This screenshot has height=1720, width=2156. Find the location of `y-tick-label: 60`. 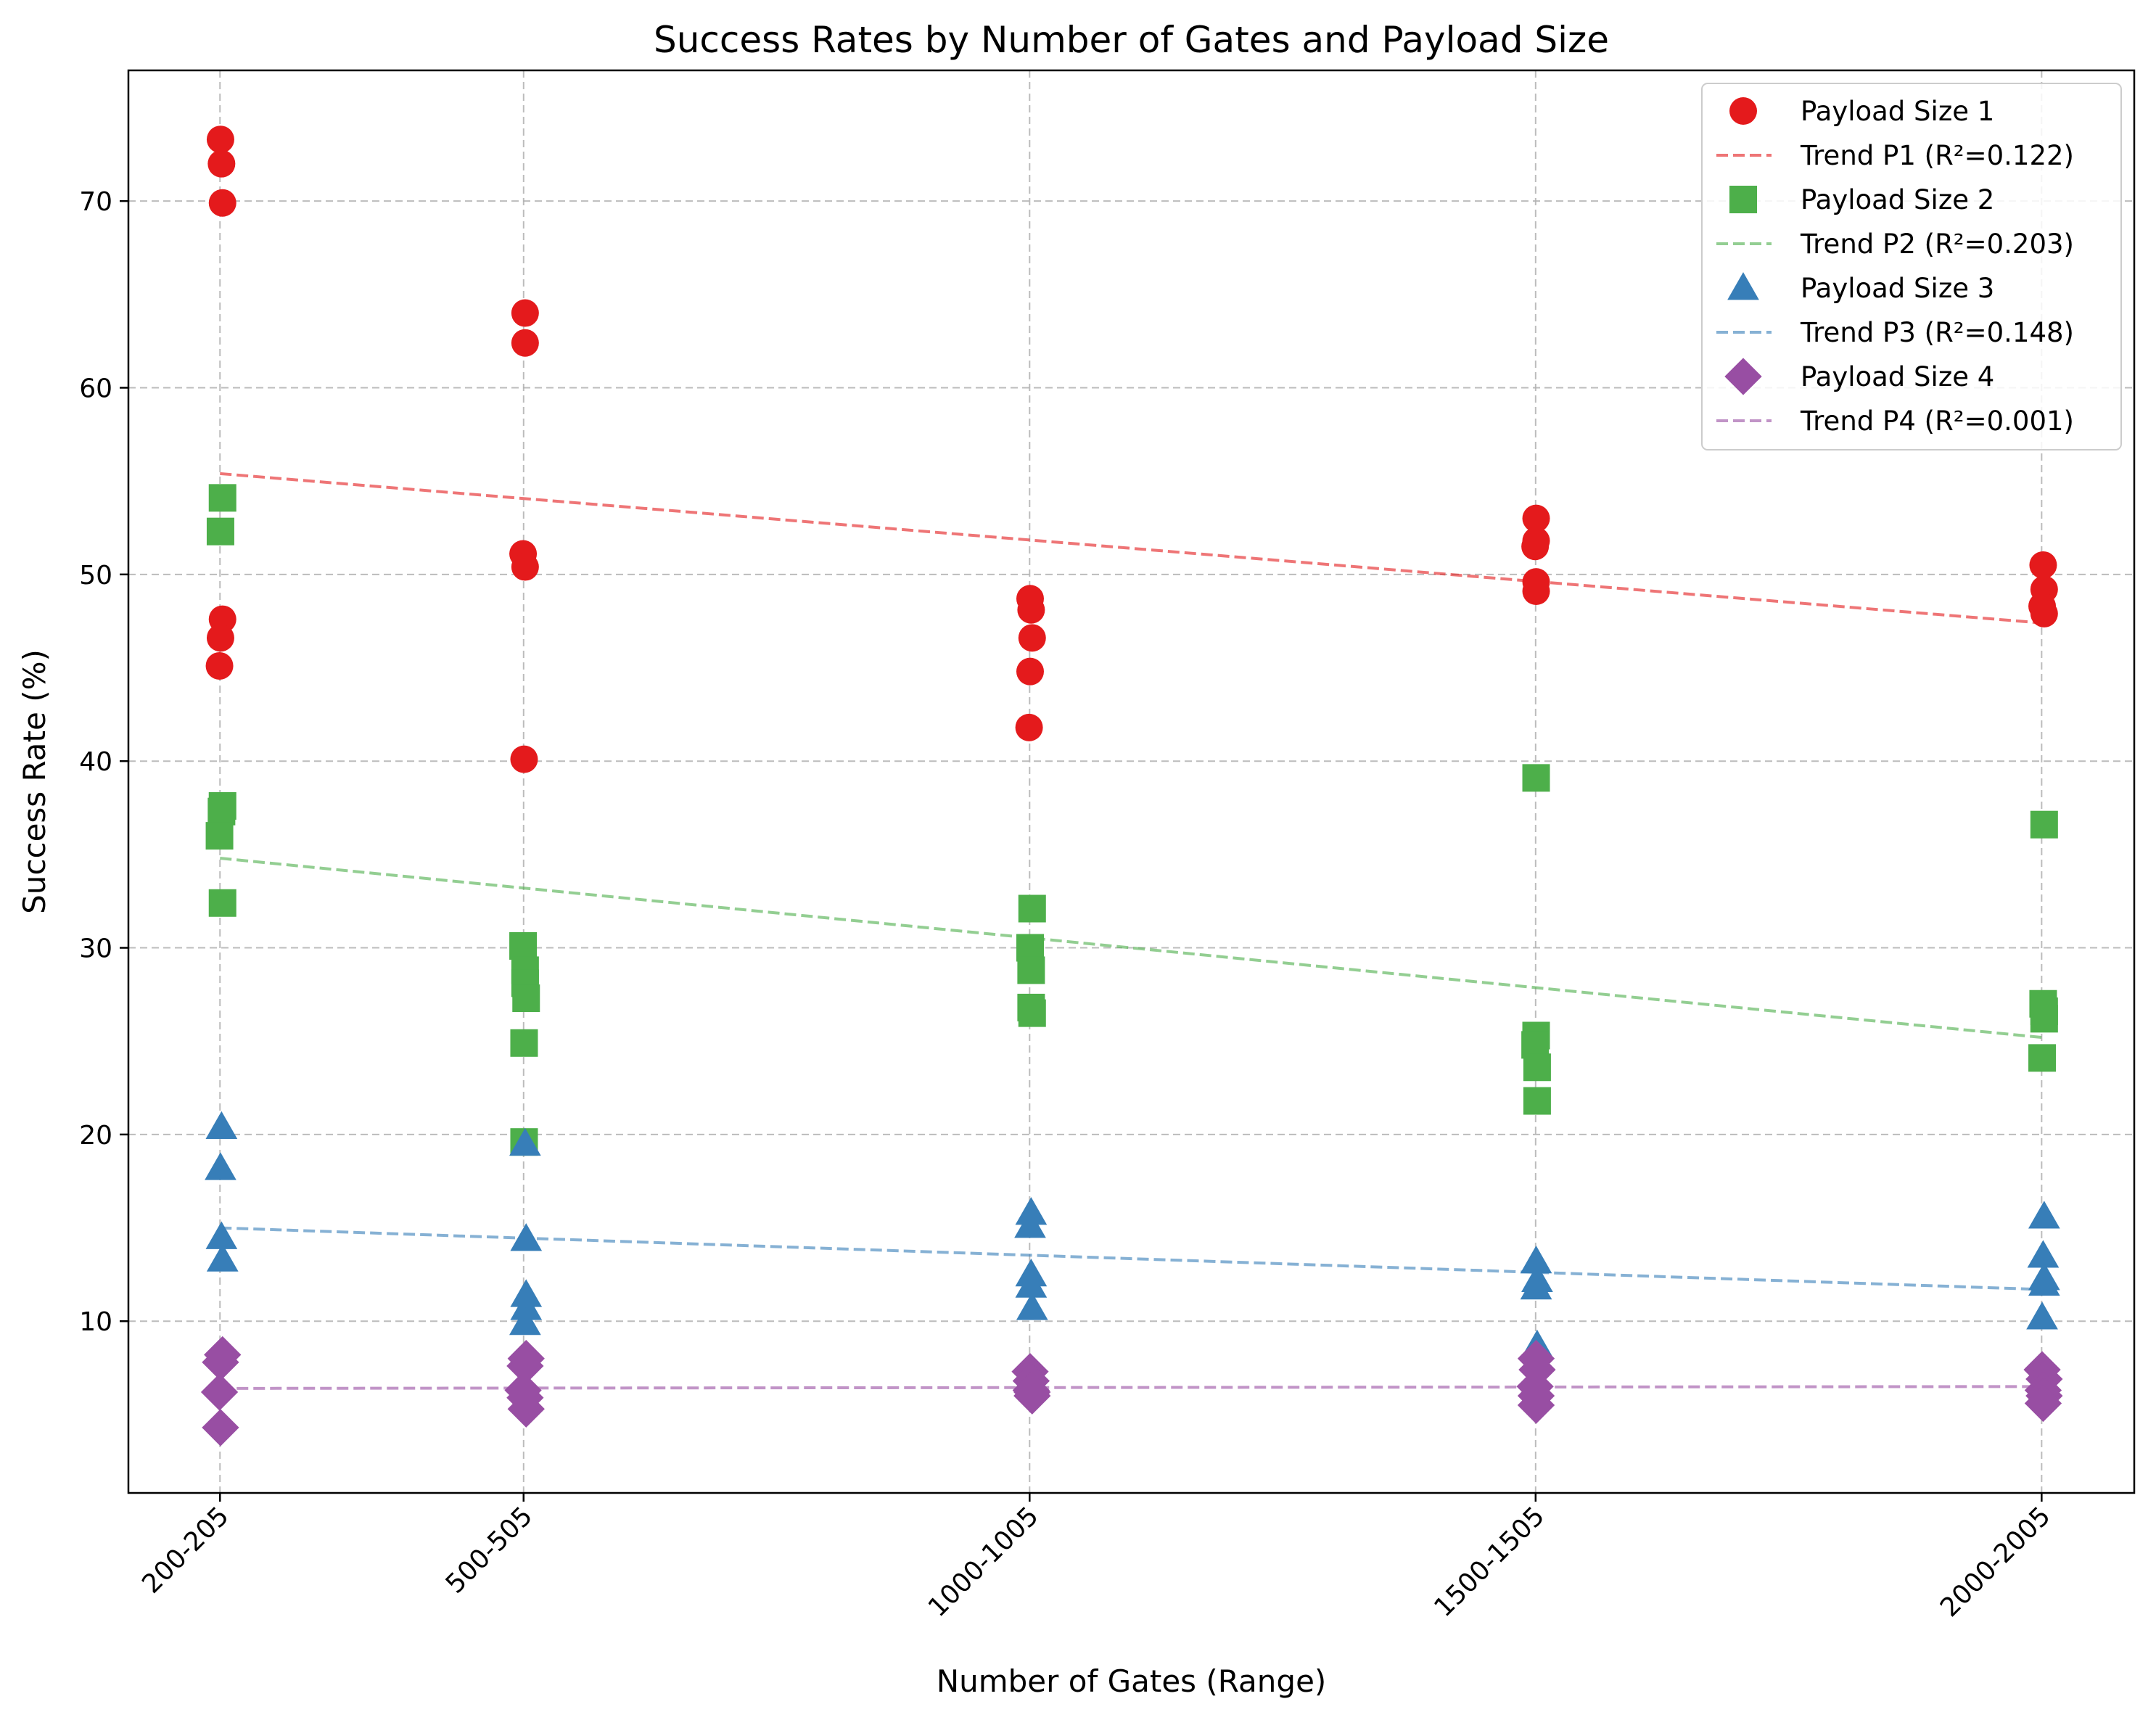

y-tick-label: 60 is located at coordinates (95, 388).